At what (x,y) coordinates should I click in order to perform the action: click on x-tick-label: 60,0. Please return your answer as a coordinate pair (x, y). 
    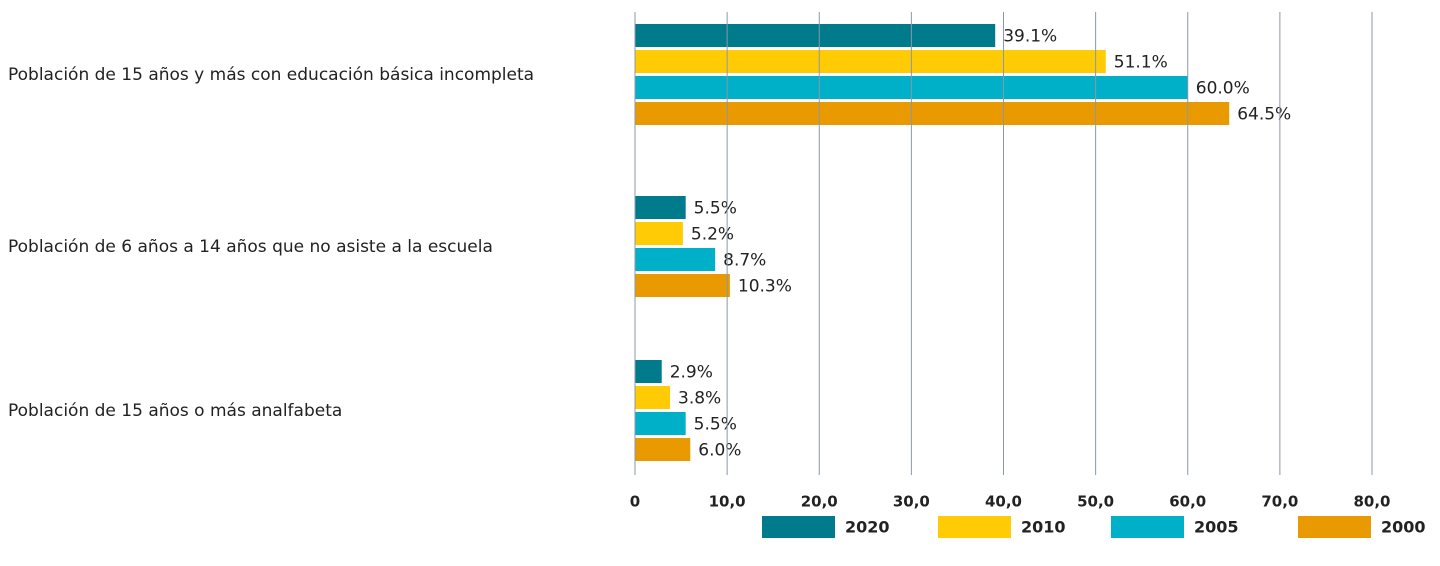
    Looking at the image, I should click on (1187, 502).